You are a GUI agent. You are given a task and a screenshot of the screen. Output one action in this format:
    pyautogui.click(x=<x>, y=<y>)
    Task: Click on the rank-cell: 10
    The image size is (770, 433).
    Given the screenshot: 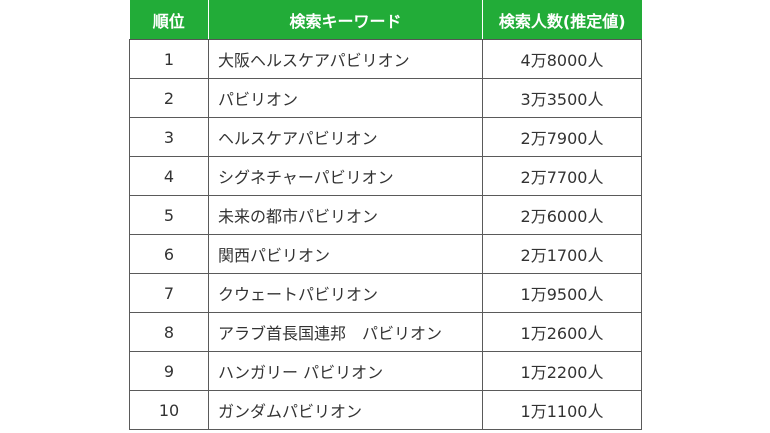 What is the action you would take?
    pyautogui.click(x=169, y=410)
    